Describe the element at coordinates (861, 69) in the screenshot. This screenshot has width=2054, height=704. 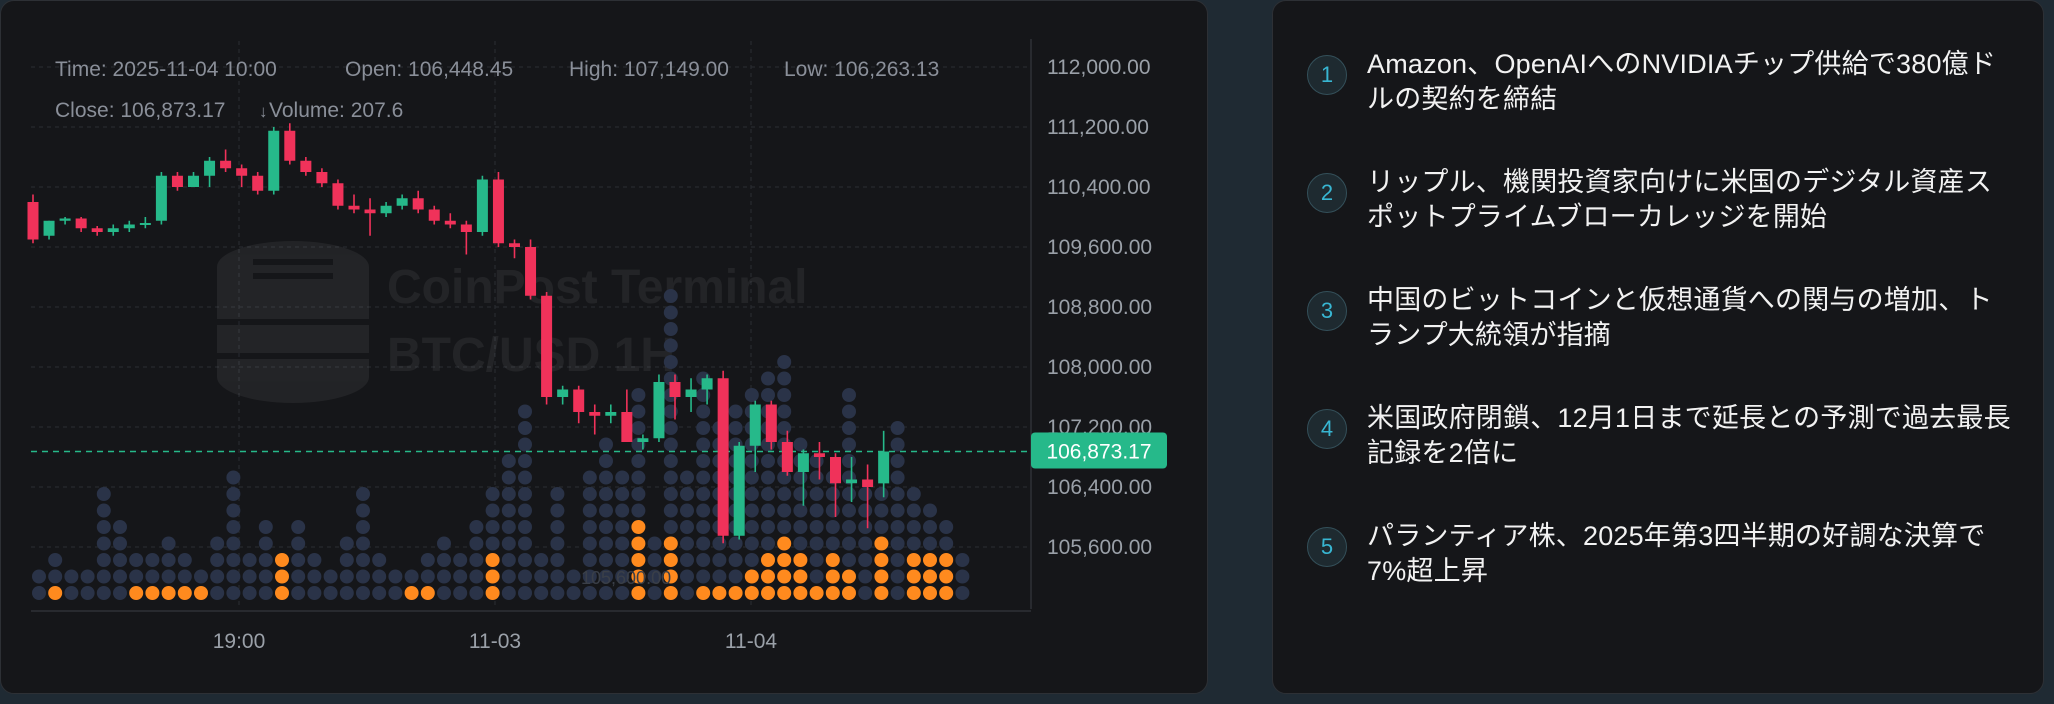
I see `info-low: Low: 106,263.13` at that location.